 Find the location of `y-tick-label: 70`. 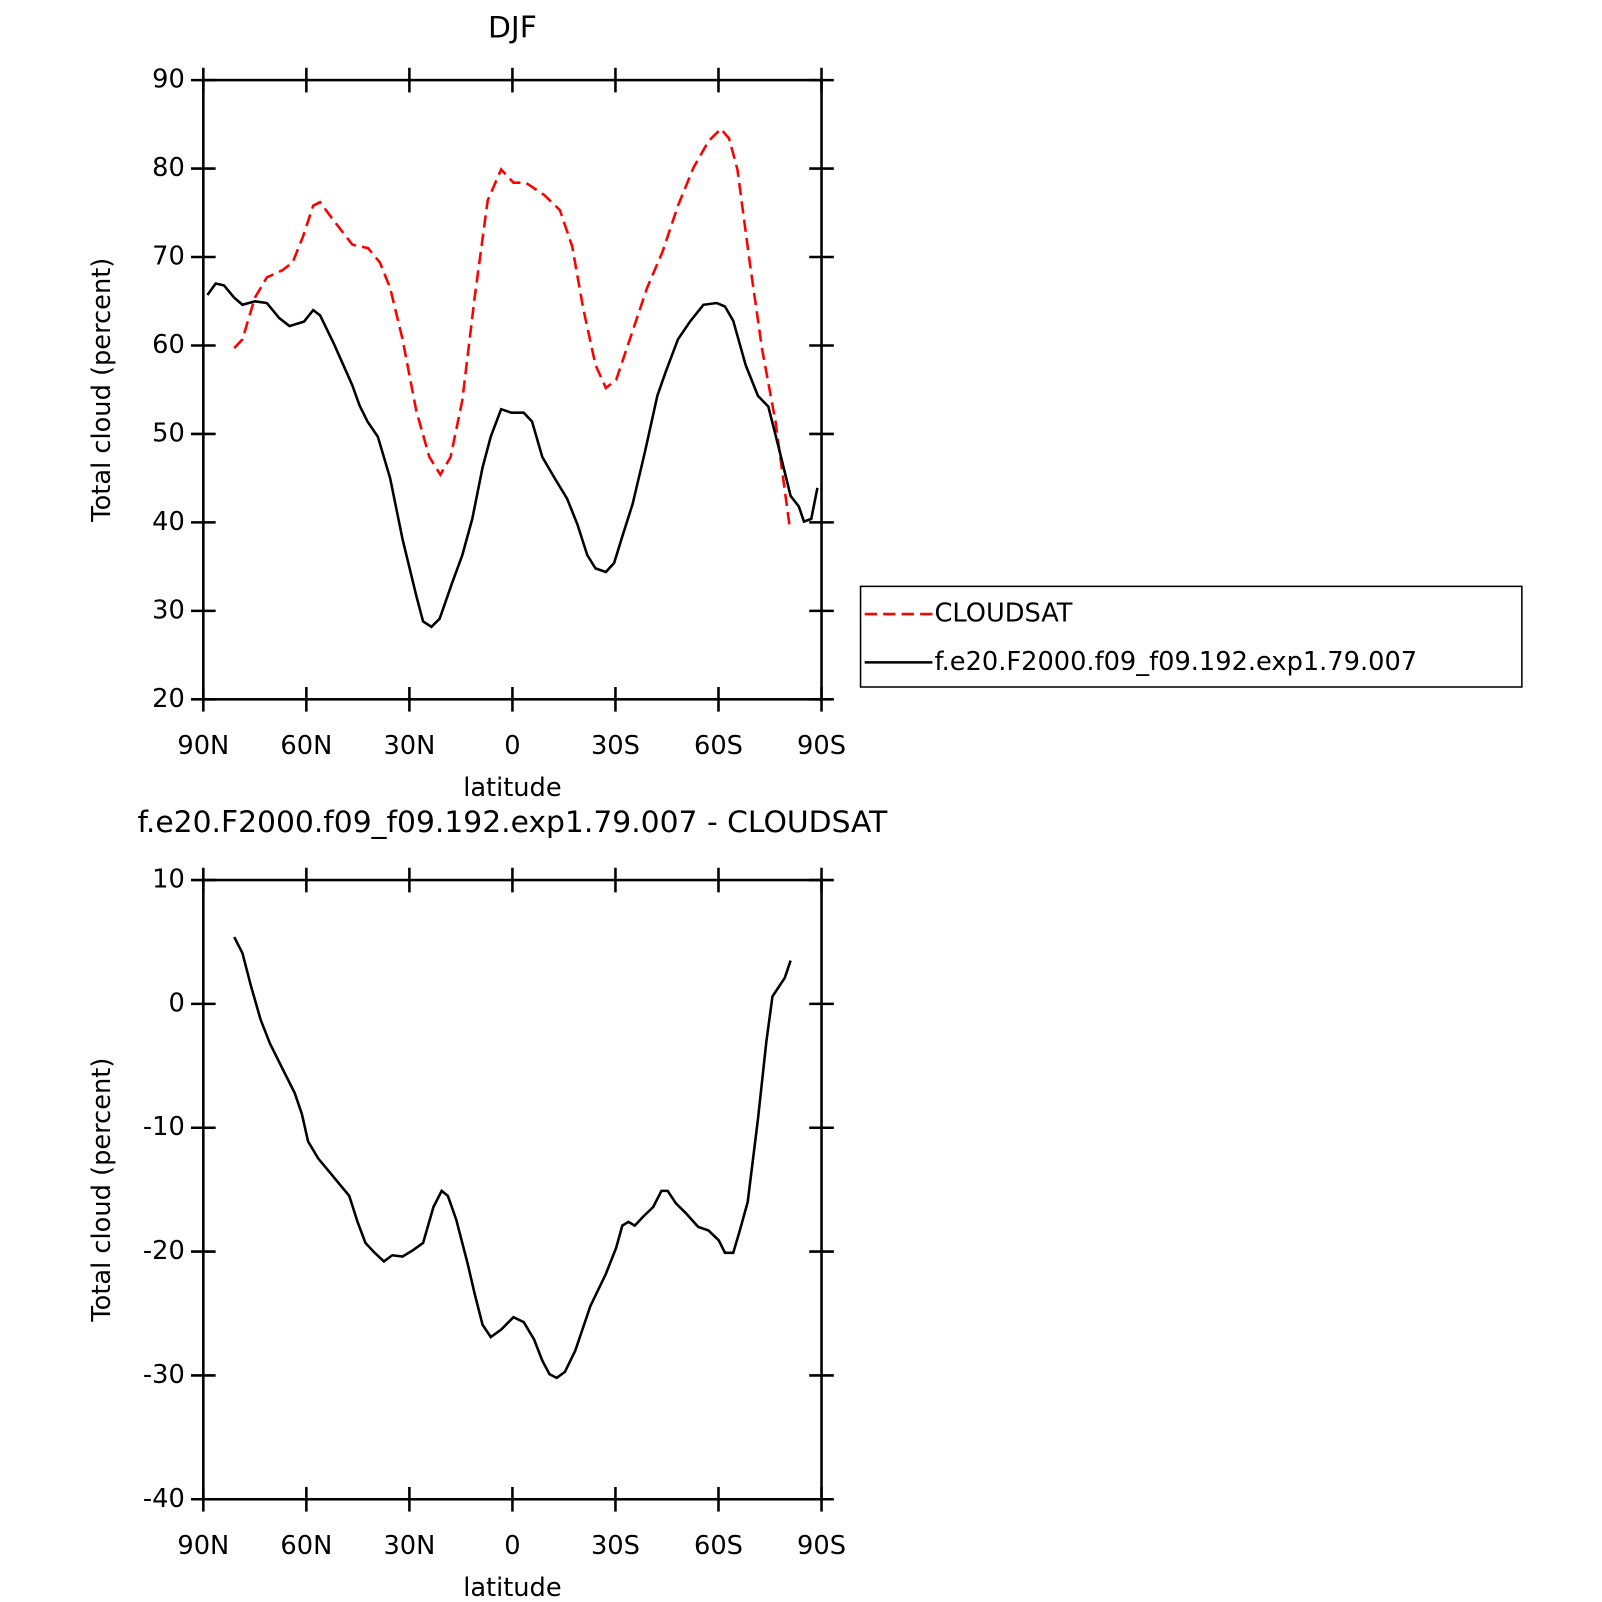

y-tick-label: 70 is located at coordinates (168, 257).